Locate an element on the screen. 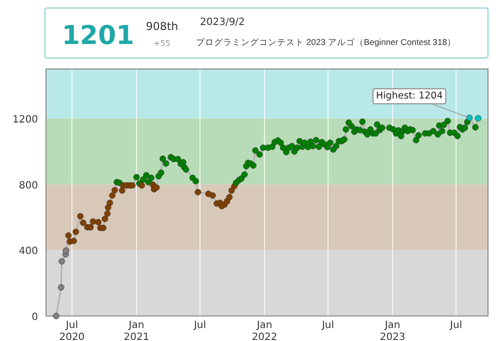  y-tick-label: 1200 is located at coordinates (25, 120).